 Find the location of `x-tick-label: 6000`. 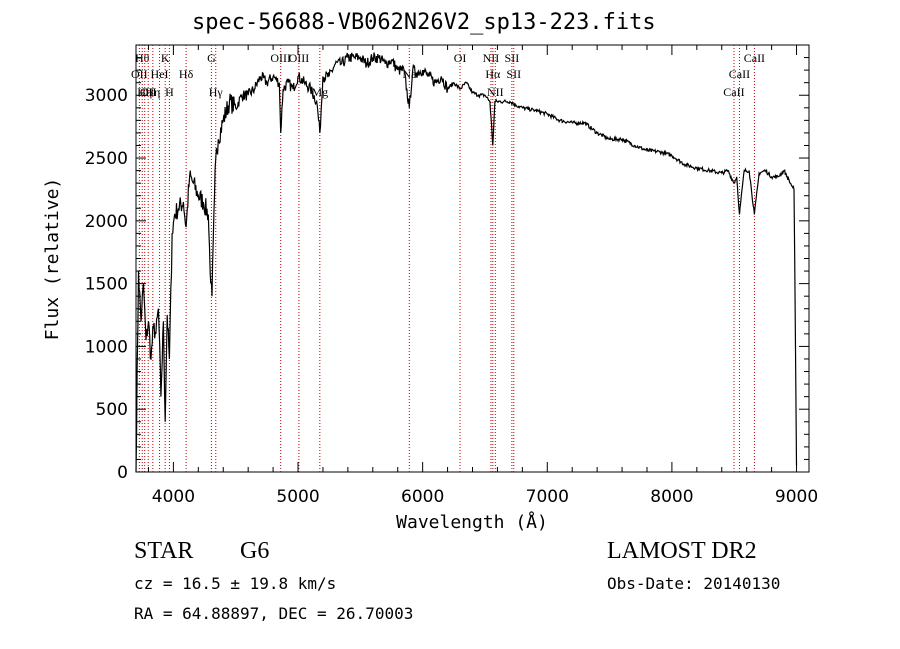

x-tick-label: 6000 is located at coordinates (422, 497).